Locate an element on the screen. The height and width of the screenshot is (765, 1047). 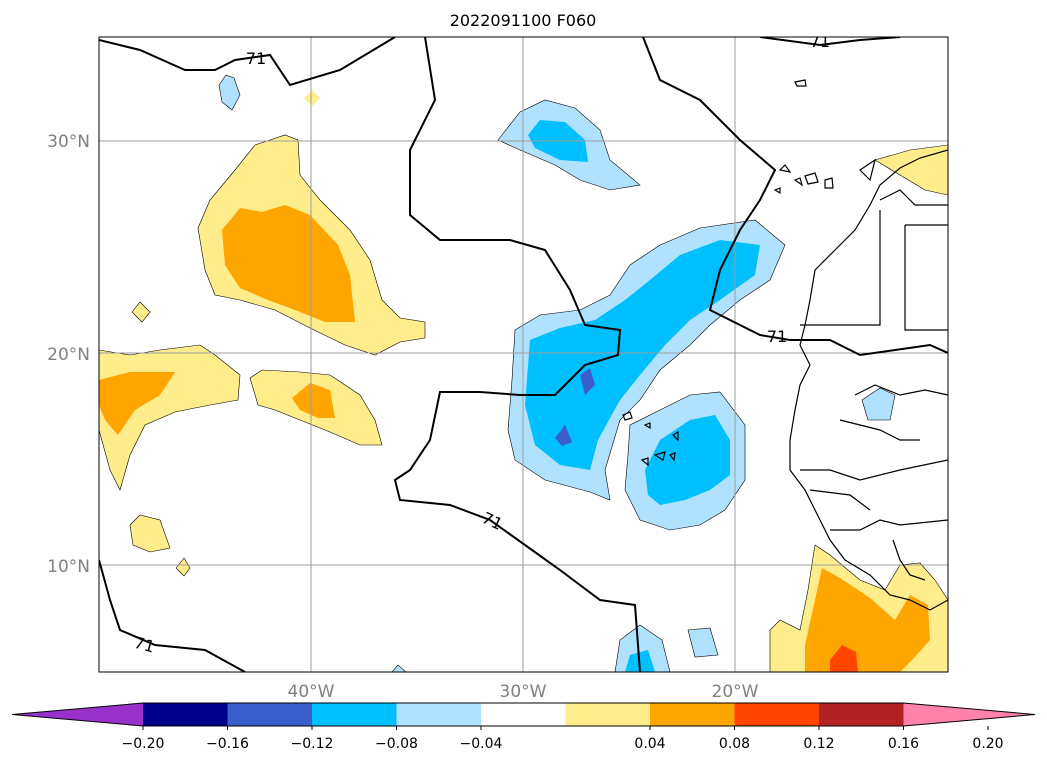
colorbar-extend-low is located at coordinates (77, 714).